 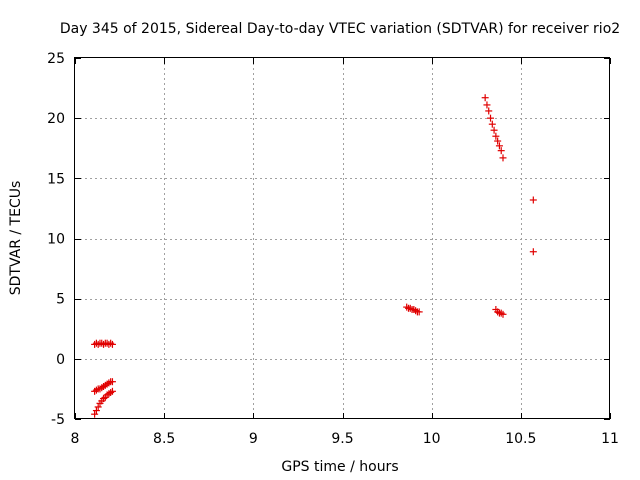 What do you see at coordinates (60, 300) in the screenshot?
I see `y-tick-label: 5` at bounding box center [60, 300].